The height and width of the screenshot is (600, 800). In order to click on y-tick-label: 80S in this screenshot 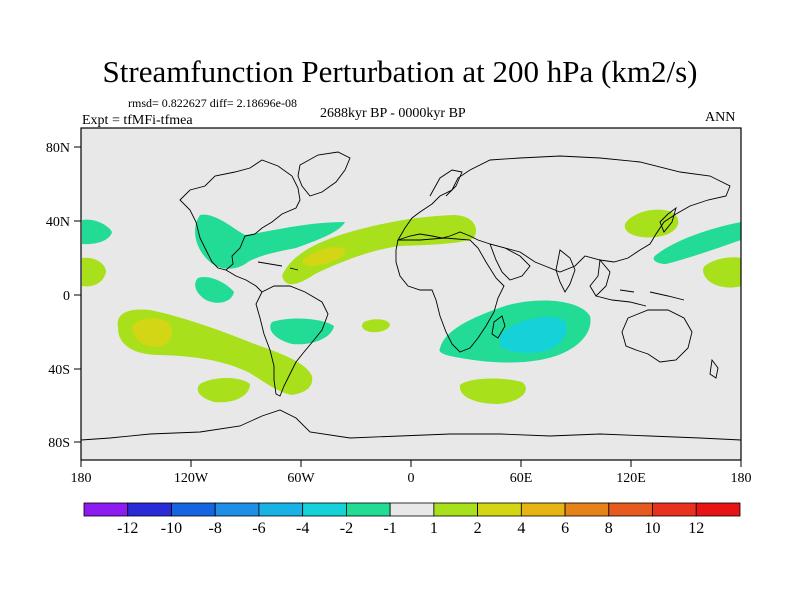, I will do `click(59, 443)`.